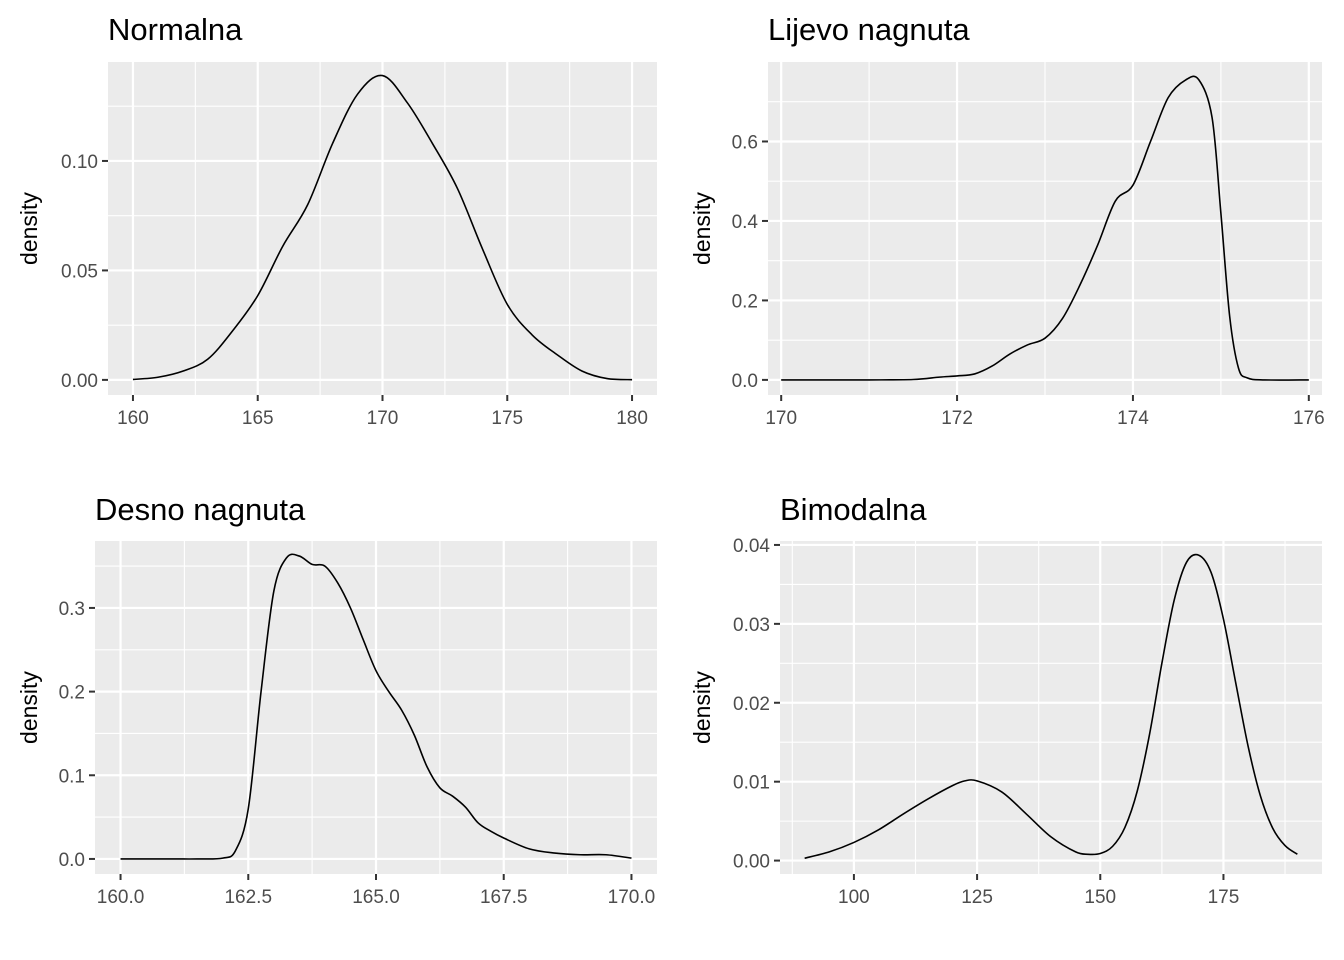 The image size is (1344, 960). I want to click on y-tick-label: 0.10, so click(79, 162).